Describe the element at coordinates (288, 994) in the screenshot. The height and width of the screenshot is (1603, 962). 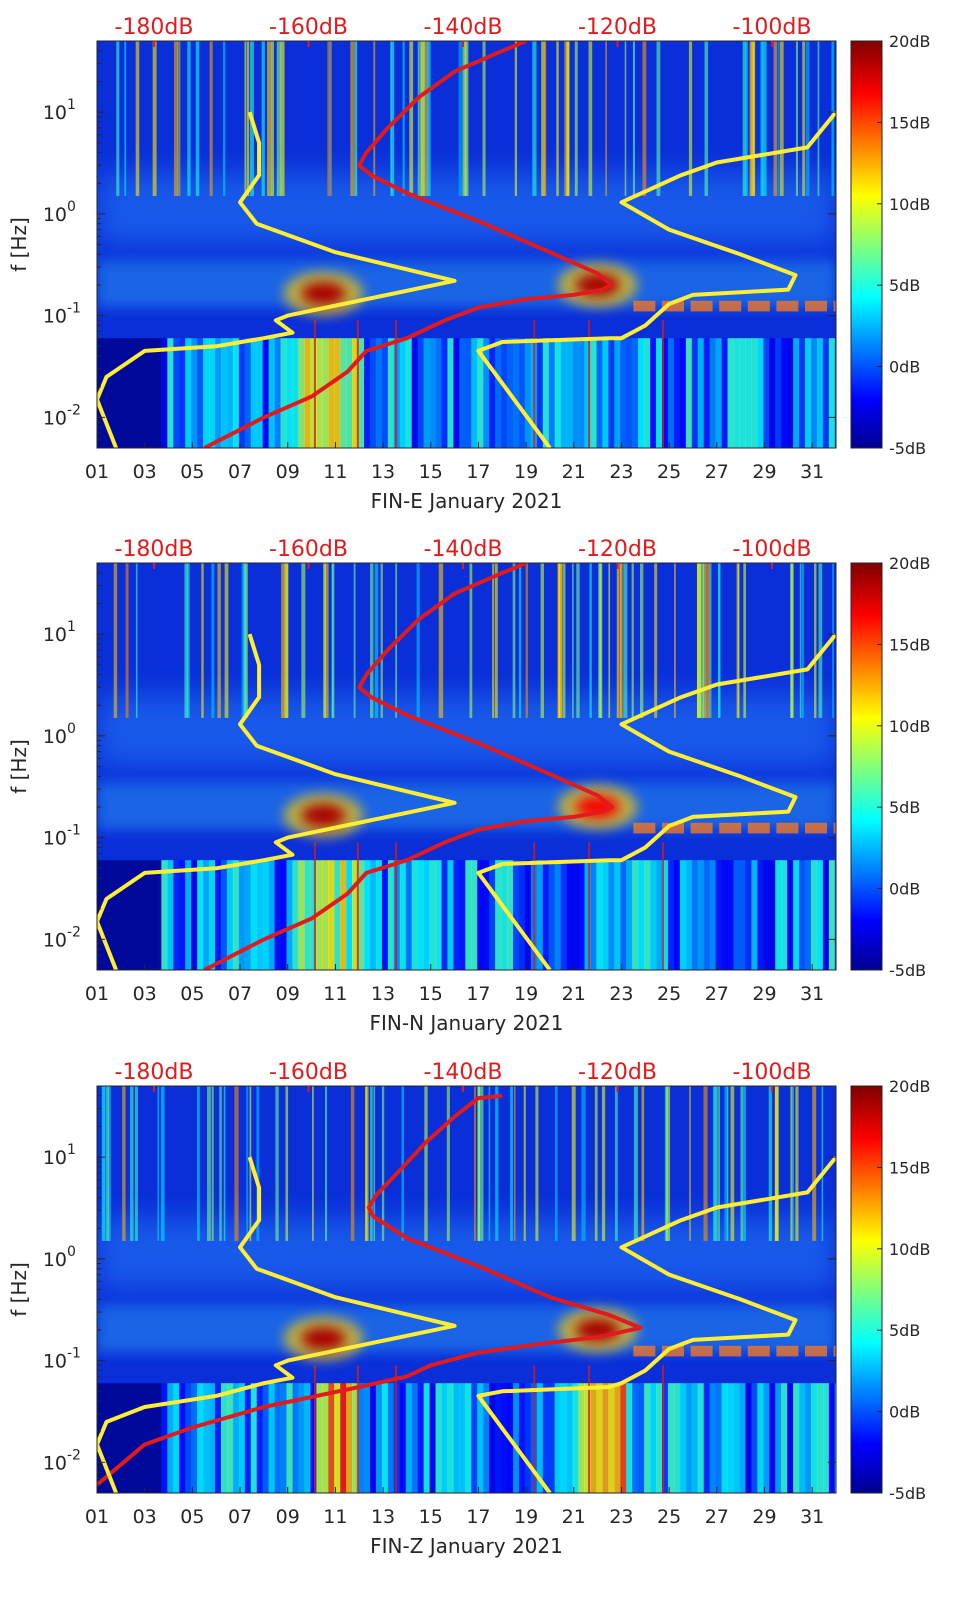
I see `x-tick-label: 09` at that location.